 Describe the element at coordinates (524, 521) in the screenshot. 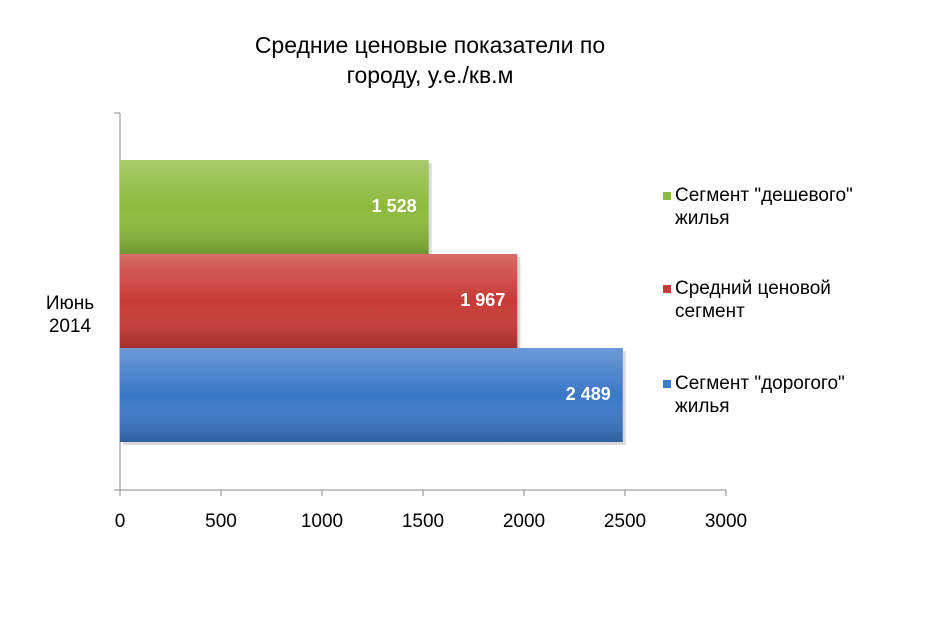

I see `x-tick-label: 2000` at that location.